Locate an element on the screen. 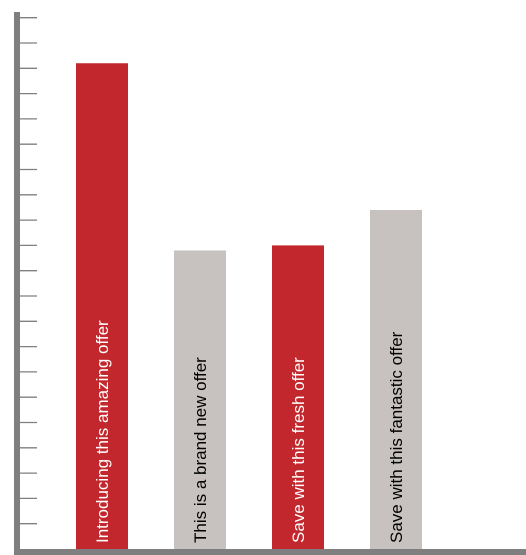 This screenshot has height=555, width=526. y-axis-line is located at coordinates (17, 283).